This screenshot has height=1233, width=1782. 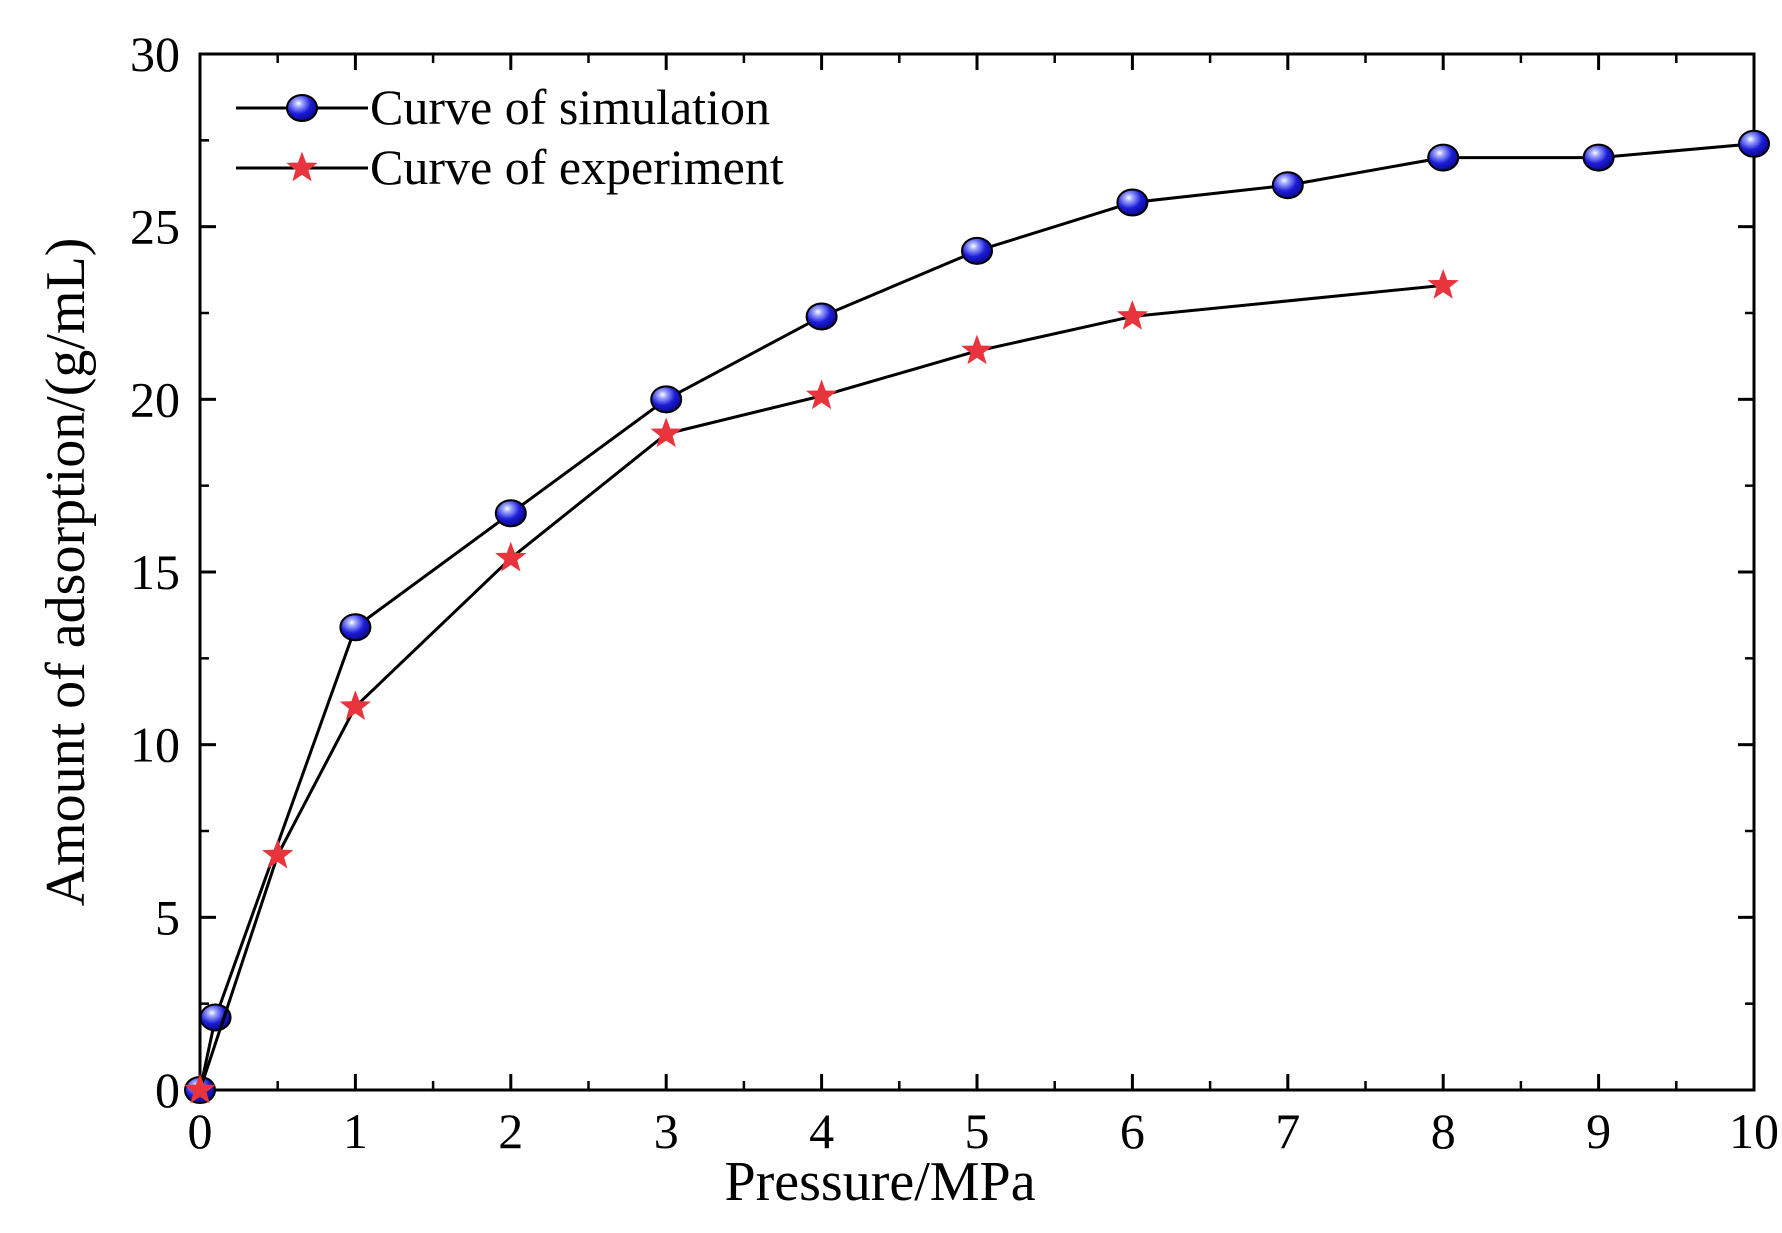 I want to click on y-tick-labels: 0 5 10 15 20 25 30, so click(x=155, y=572).